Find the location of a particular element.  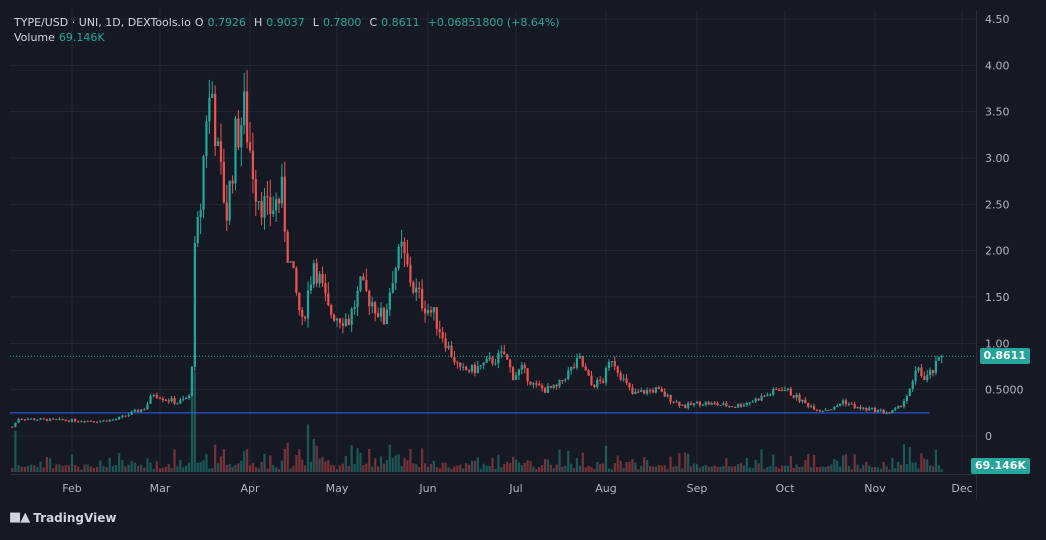

time-axis: Feb Mar Apr May Jun Jul Aug Sep Oct Nov Dec is located at coordinates (517, 488).